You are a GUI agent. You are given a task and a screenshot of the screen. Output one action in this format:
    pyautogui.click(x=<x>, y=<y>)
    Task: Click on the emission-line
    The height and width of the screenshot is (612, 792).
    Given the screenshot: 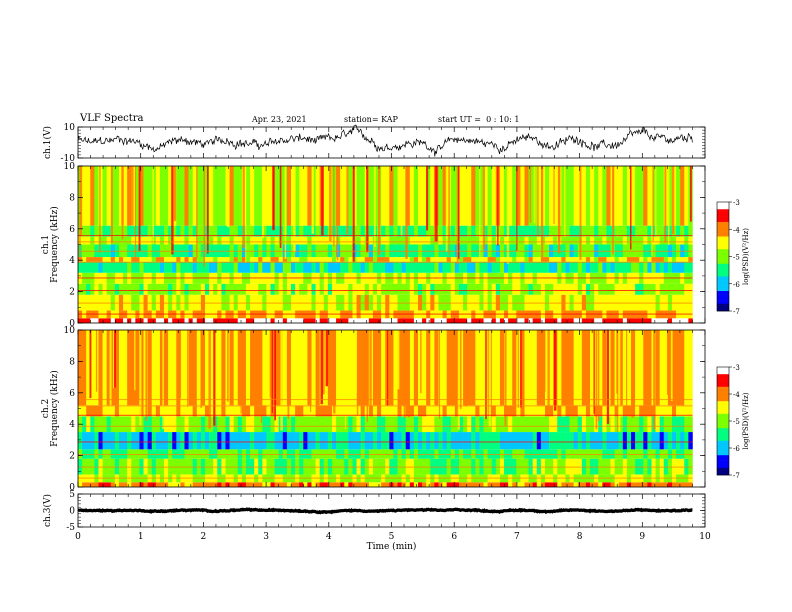 What is the action you would take?
    pyautogui.click(x=385, y=236)
    